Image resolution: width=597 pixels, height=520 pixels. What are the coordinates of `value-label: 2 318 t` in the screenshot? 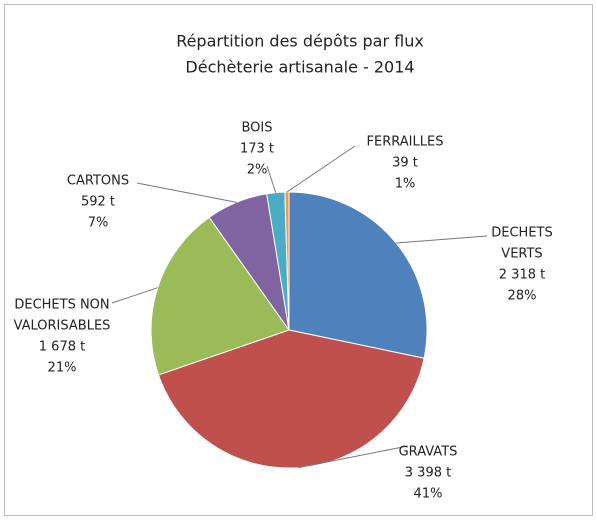 It's located at (522, 275).